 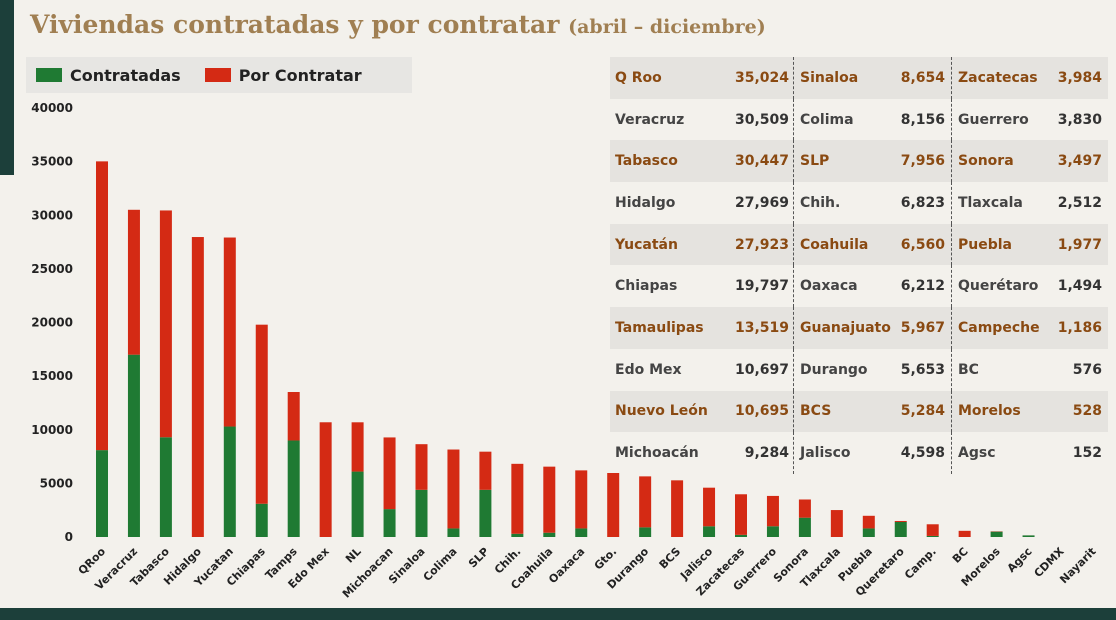 What do you see at coordinates (1029, 203) in the screenshot?
I see `table-cell: Tlaxcala 2,512` at bounding box center [1029, 203].